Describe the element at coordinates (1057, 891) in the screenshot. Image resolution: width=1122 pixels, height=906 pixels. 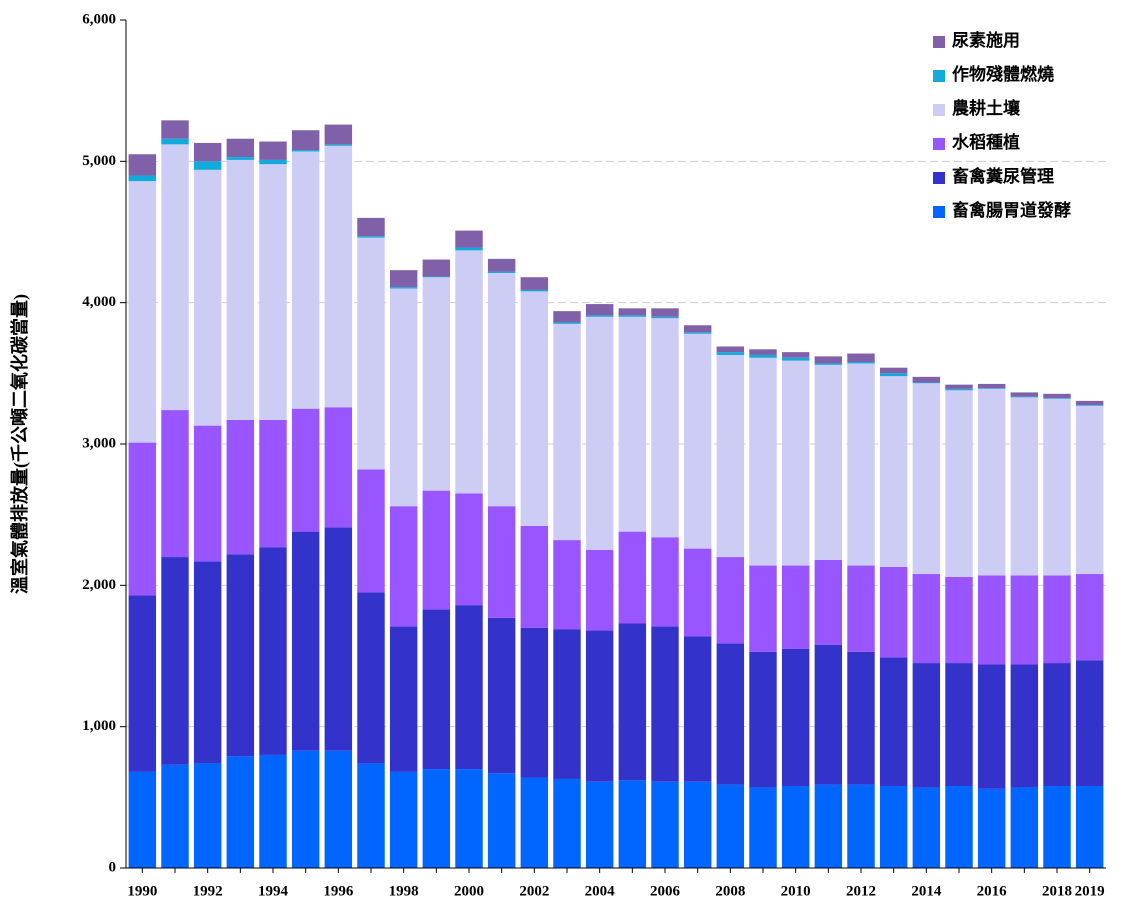
I see `x-tick-label: 2018` at that location.